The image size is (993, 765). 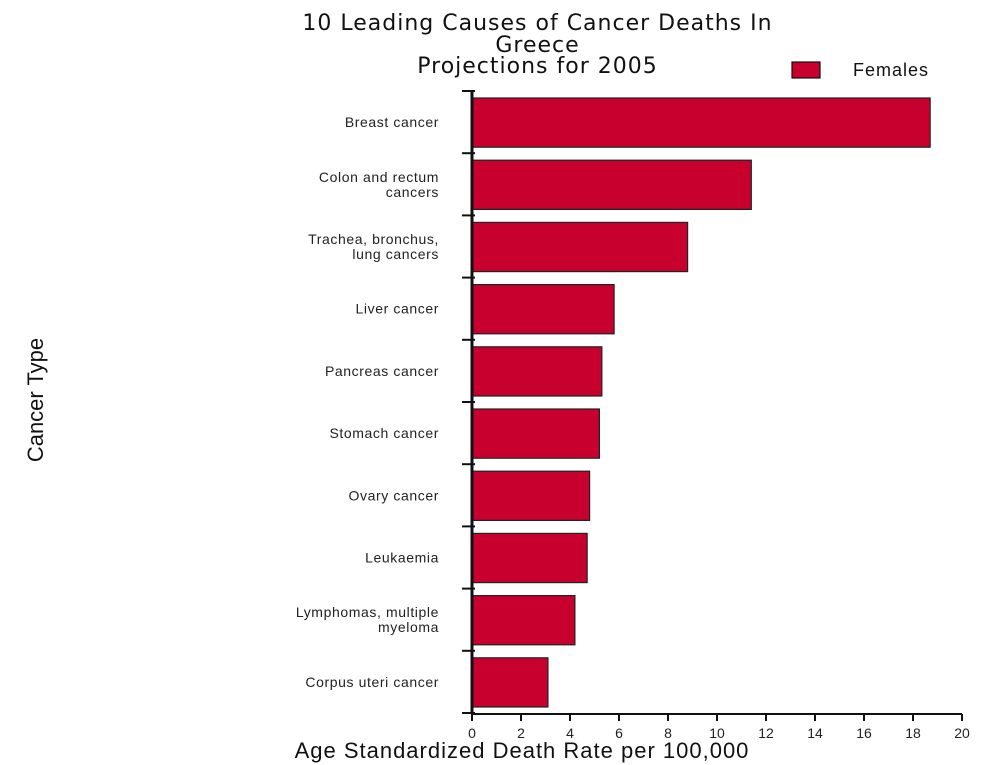 What do you see at coordinates (379, 184) in the screenshot?
I see `category-label-1: Colon and rectum cancers` at bounding box center [379, 184].